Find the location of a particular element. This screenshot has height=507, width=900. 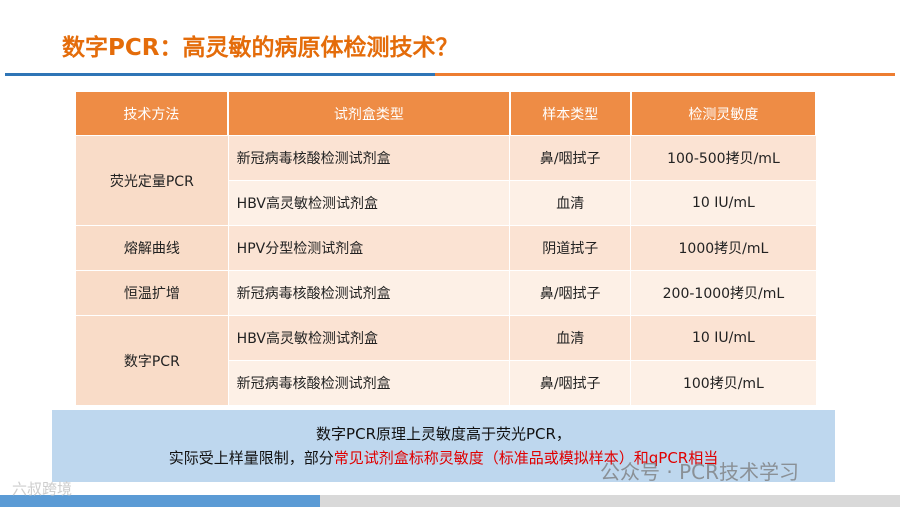

method-cell: 荧光定量PCR is located at coordinates (152, 180).